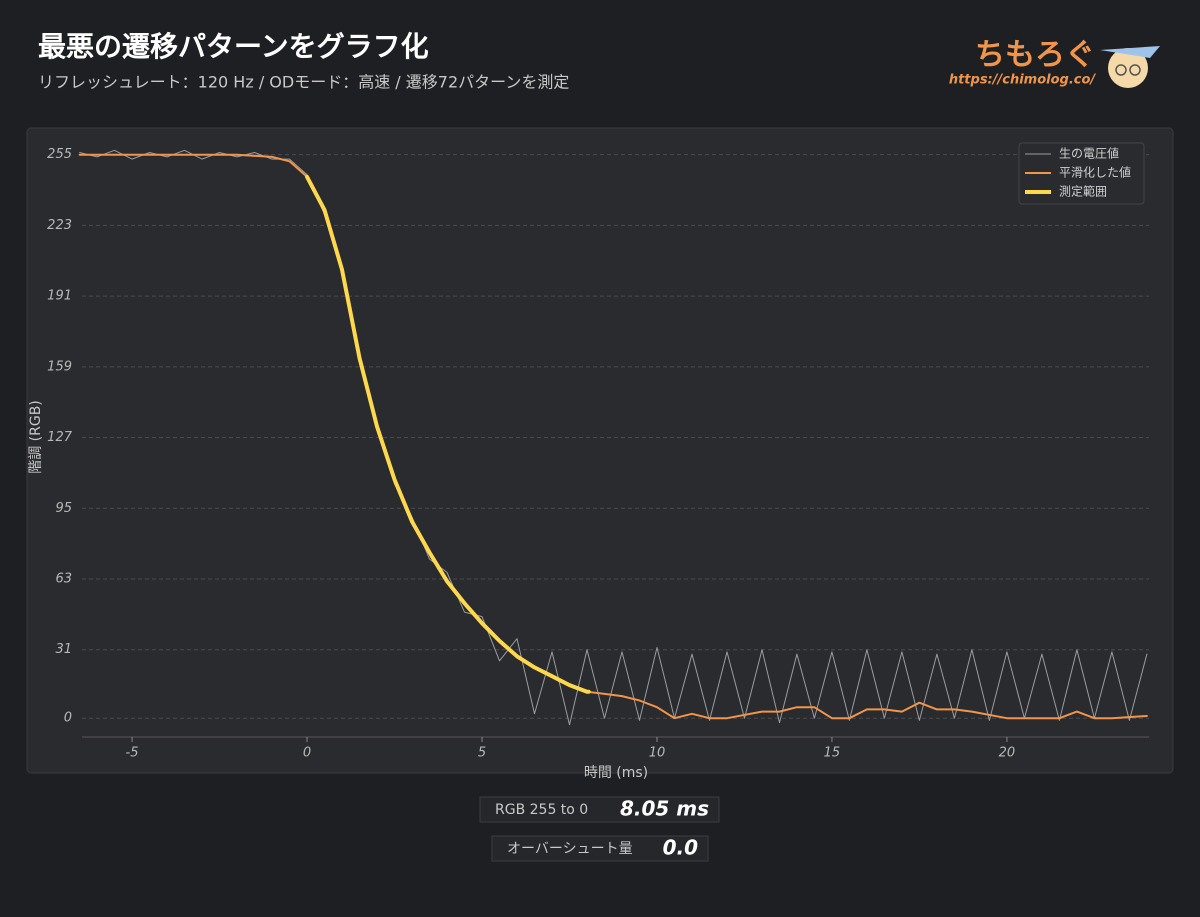 Image resolution: width=1200 pixels, height=917 pixels. Describe the element at coordinates (664, 809) in the screenshot. I see `result-value: 8.05 ms` at that location.